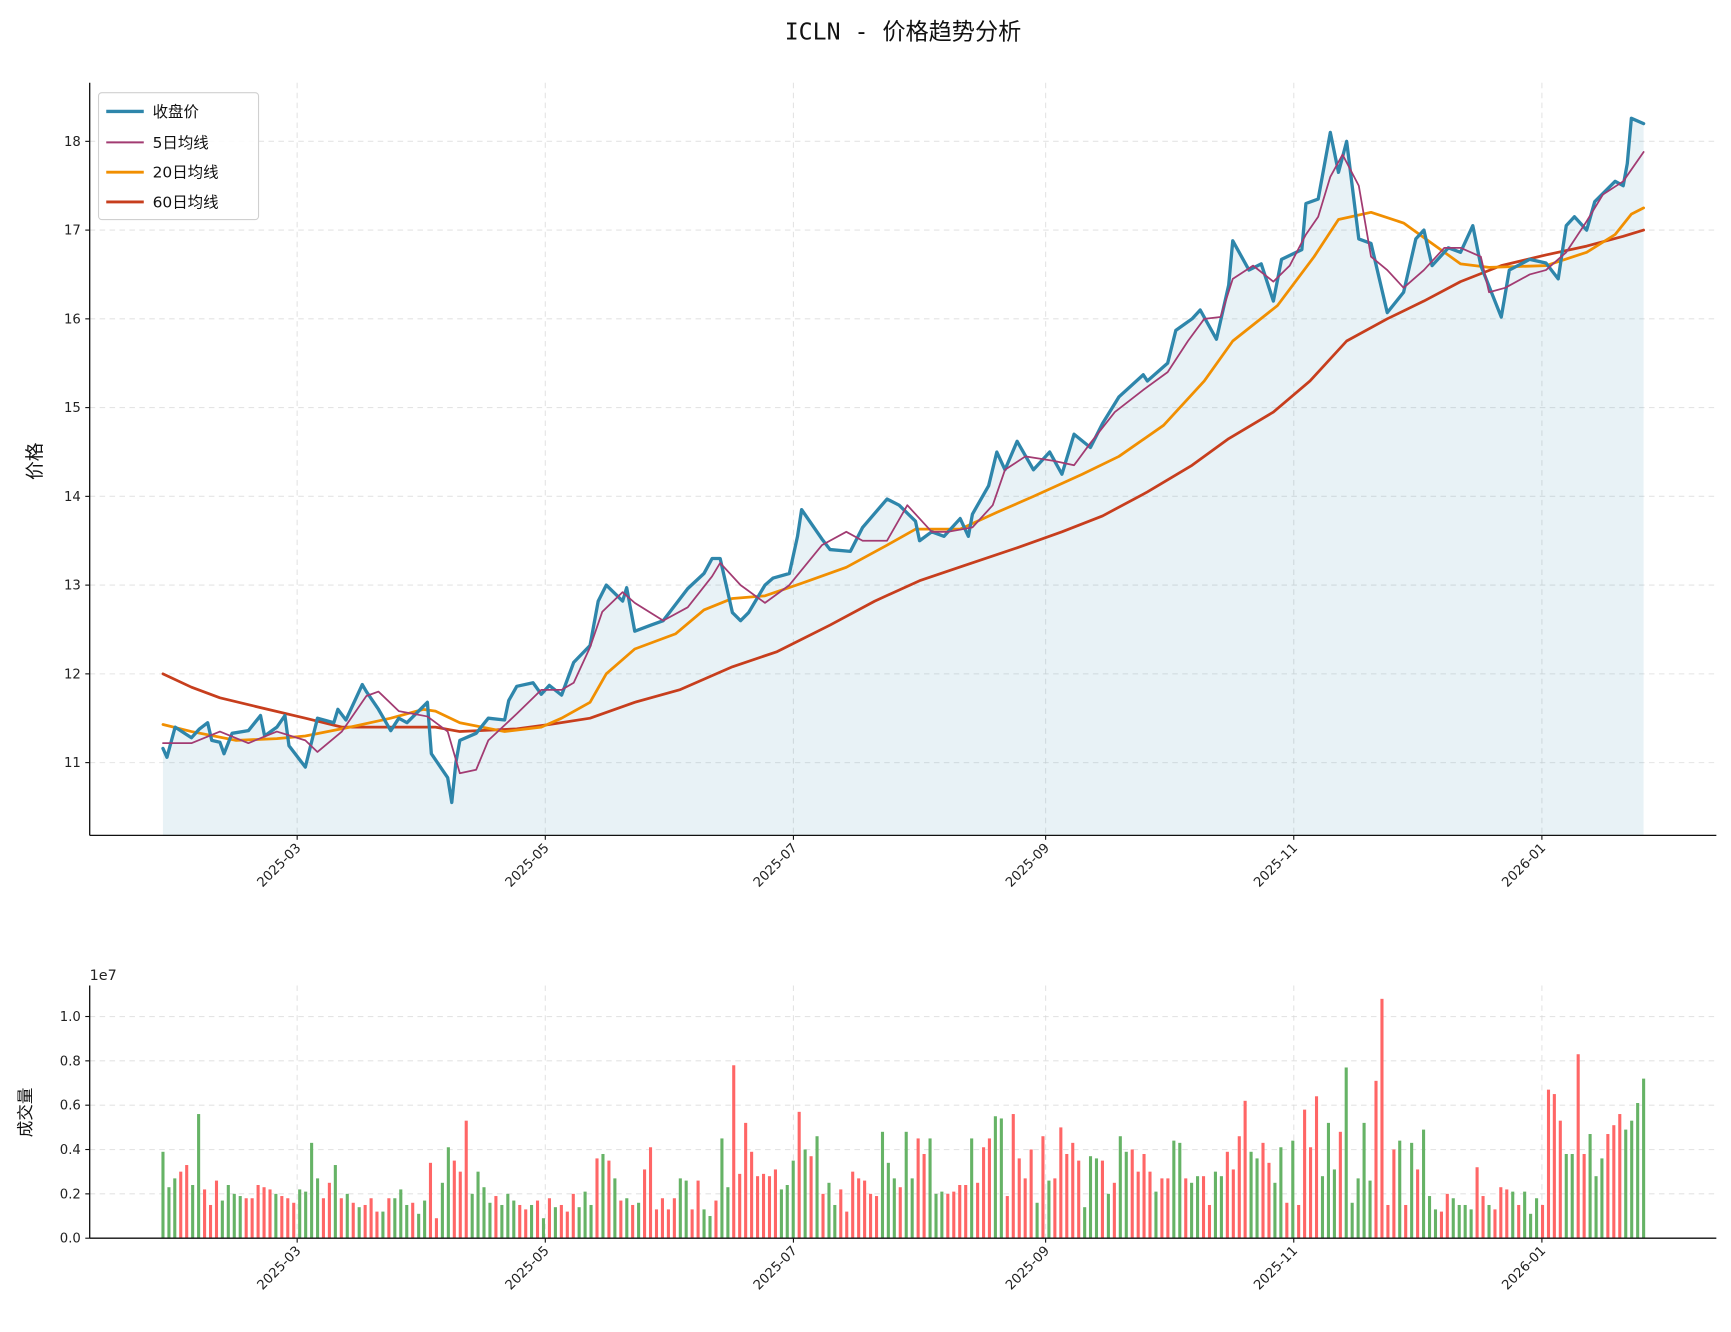 The height and width of the screenshot is (1332, 1731). What do you see at coordinates (72, 408) in the screenshot?
I see `price-y-tick-label: 15` at bounding box center [72, 408].